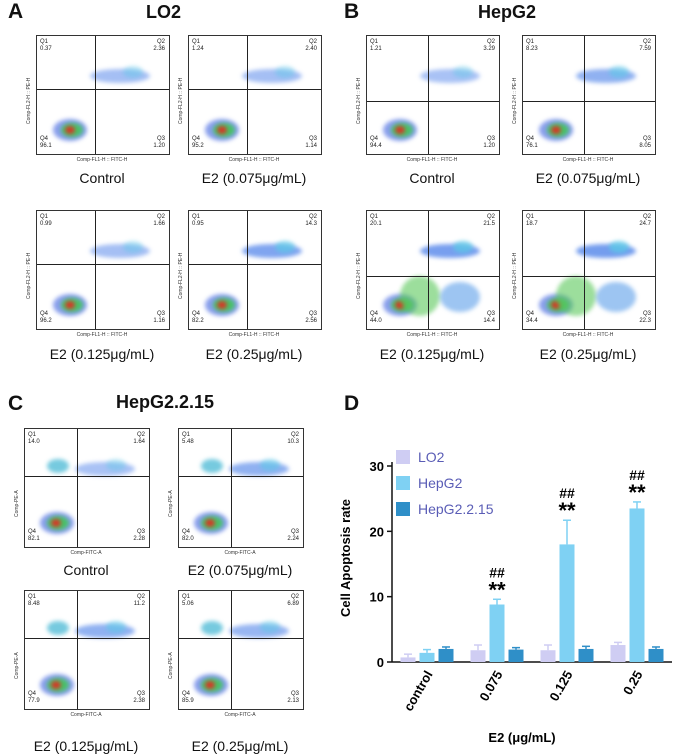 This screenshot has height=754, width=678. Describe the element at coordinates (560, 686) in the screenshot. I see `x-tick-label: 0.125` at that location.